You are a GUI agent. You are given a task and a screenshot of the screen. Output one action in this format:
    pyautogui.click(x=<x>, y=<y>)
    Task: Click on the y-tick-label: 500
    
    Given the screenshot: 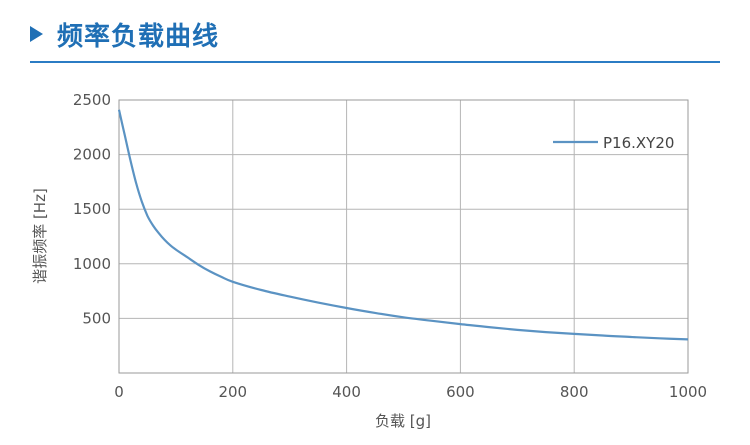 What is the action you would take?
    pyautogui.click(x=96, y=318)
    